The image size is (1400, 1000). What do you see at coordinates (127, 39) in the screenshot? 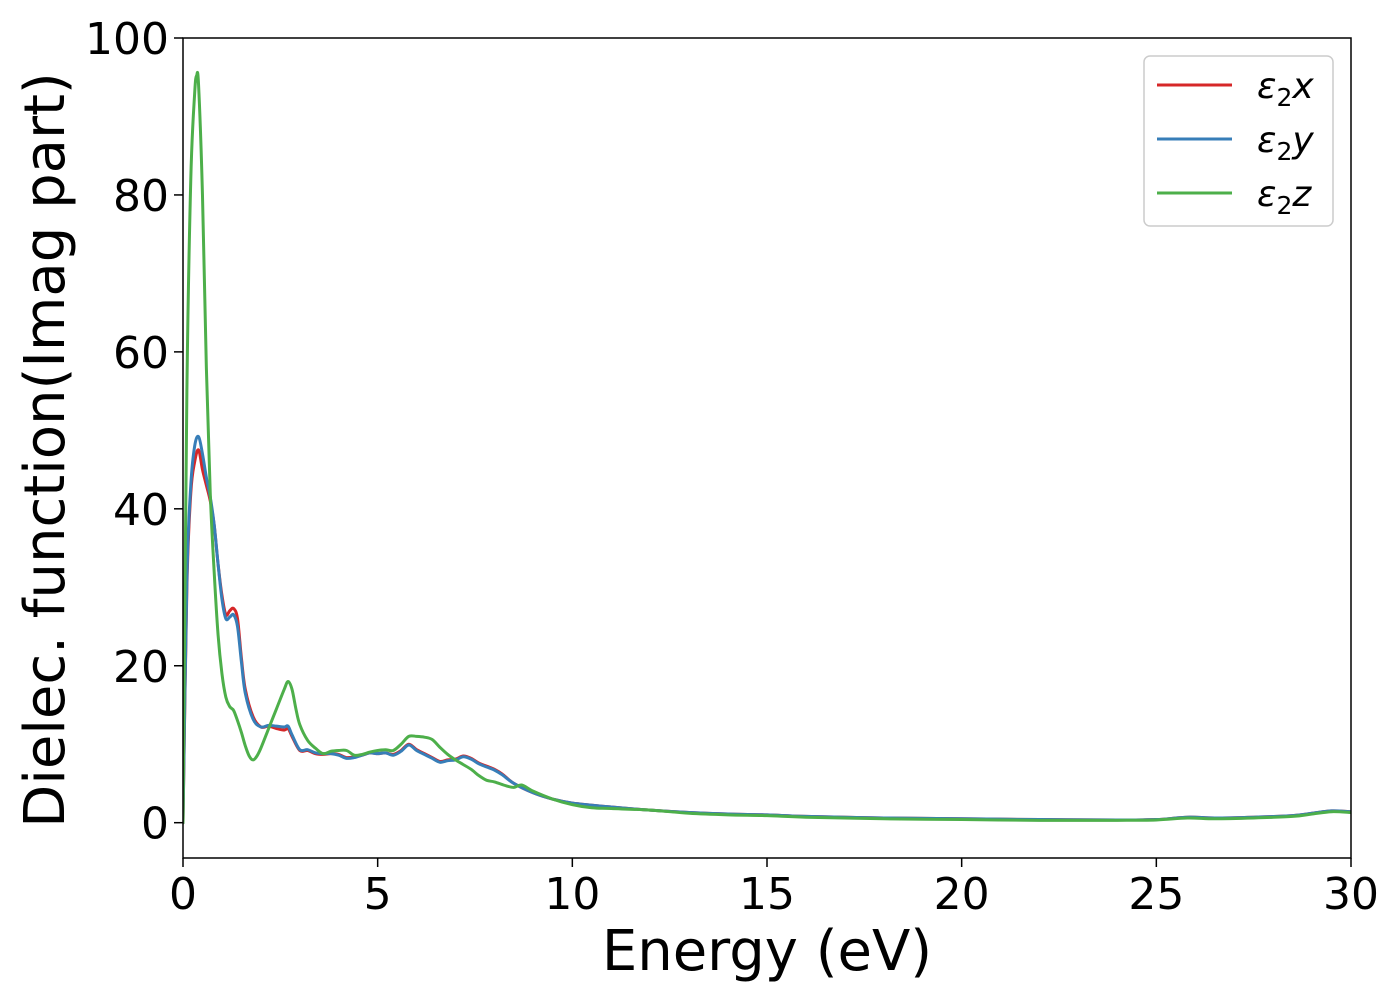
I see `y-tick-label: 100` at bounding box center [127, 39].